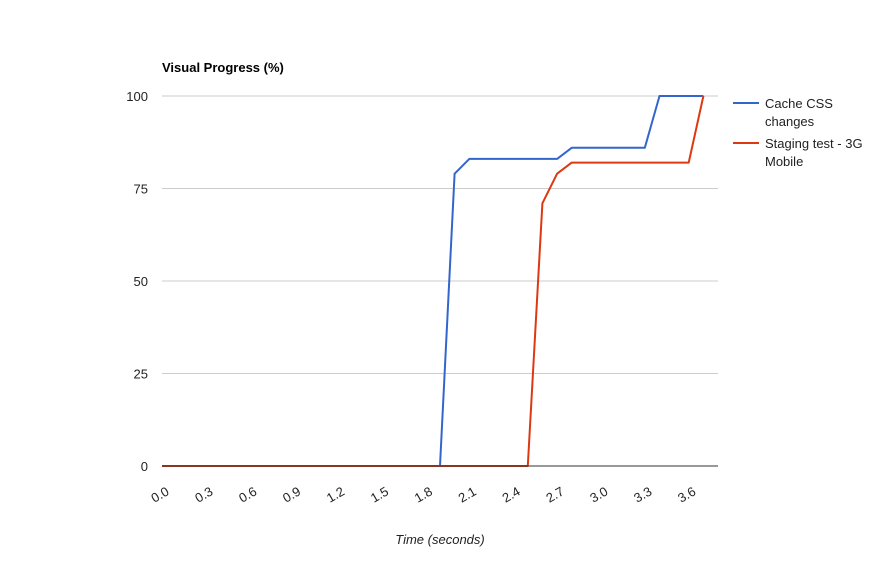 The width and height of the screenshot is (886, 576). I want to click on x-axis-ticks: 0.0 0.3 0.6 0.9 1.2 1.5 1.8 2.1 2.4 2.7 3.0 3.3 3.6, so click(423, 495).